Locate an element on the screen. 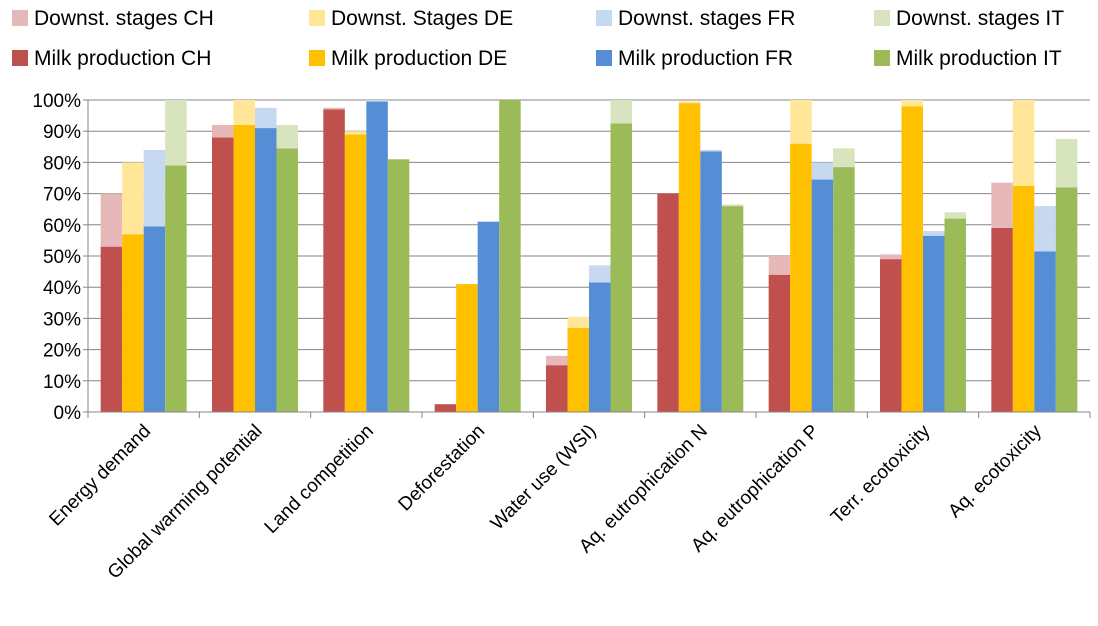 The height and width of the screenshot is (626, 1098). y-tick-label: 50% is located at coordinates (62, 257).